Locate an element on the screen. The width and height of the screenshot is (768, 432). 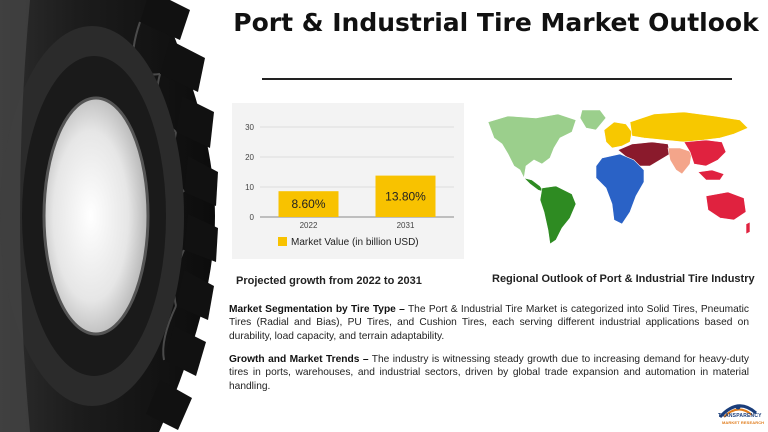
x-tick-label: 2022 is located at coordinates (309, 225).